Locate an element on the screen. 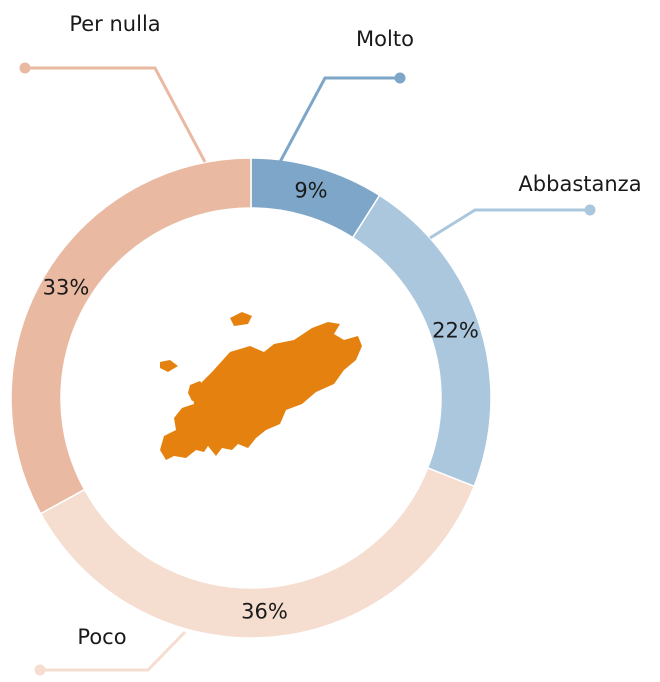 The width and height of the screenshot is (660, 682). data-label: 22% is located at coordinates (455, 331).